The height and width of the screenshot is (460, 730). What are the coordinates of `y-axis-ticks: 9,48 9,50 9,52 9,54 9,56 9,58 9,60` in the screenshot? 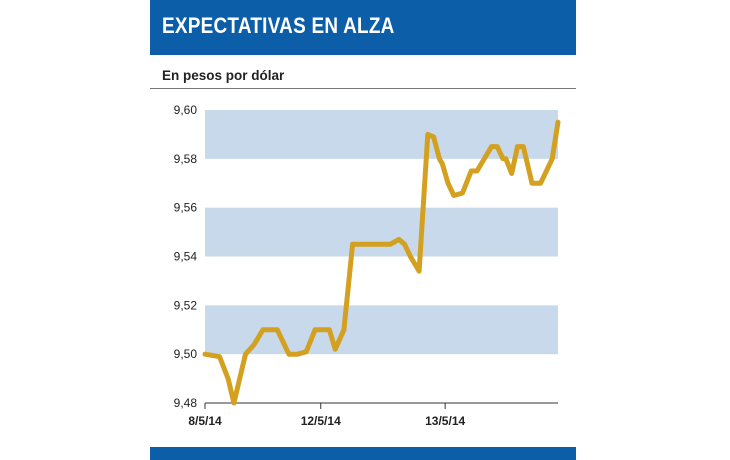 It's located at (186, 256).